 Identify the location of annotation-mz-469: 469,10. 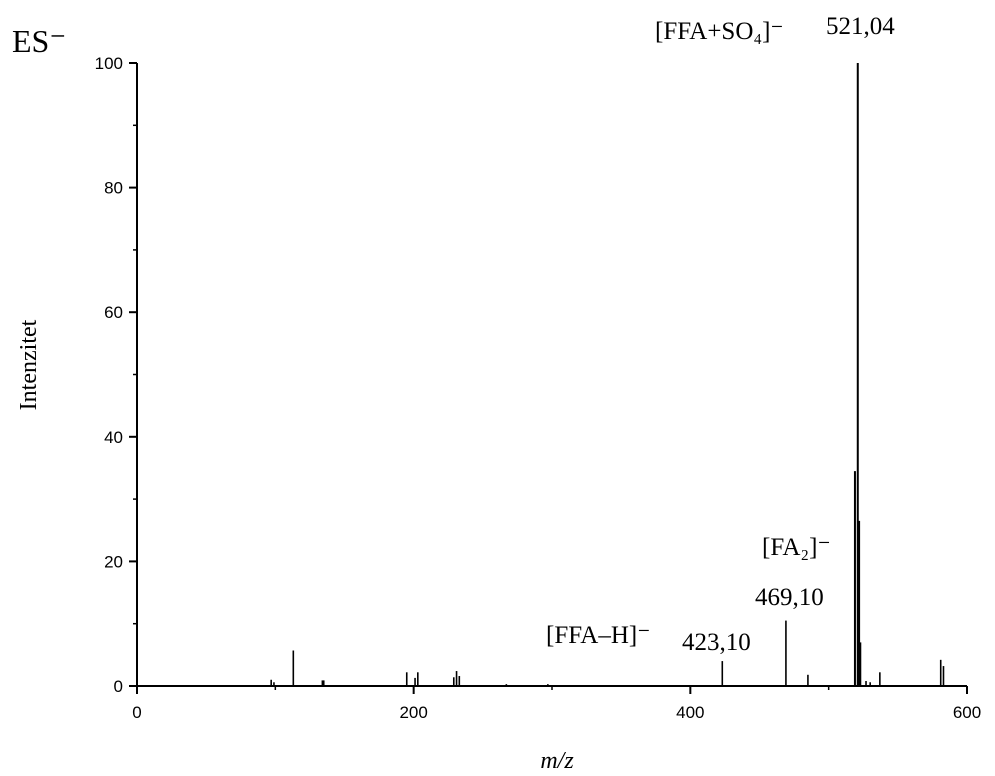
(789, 597).